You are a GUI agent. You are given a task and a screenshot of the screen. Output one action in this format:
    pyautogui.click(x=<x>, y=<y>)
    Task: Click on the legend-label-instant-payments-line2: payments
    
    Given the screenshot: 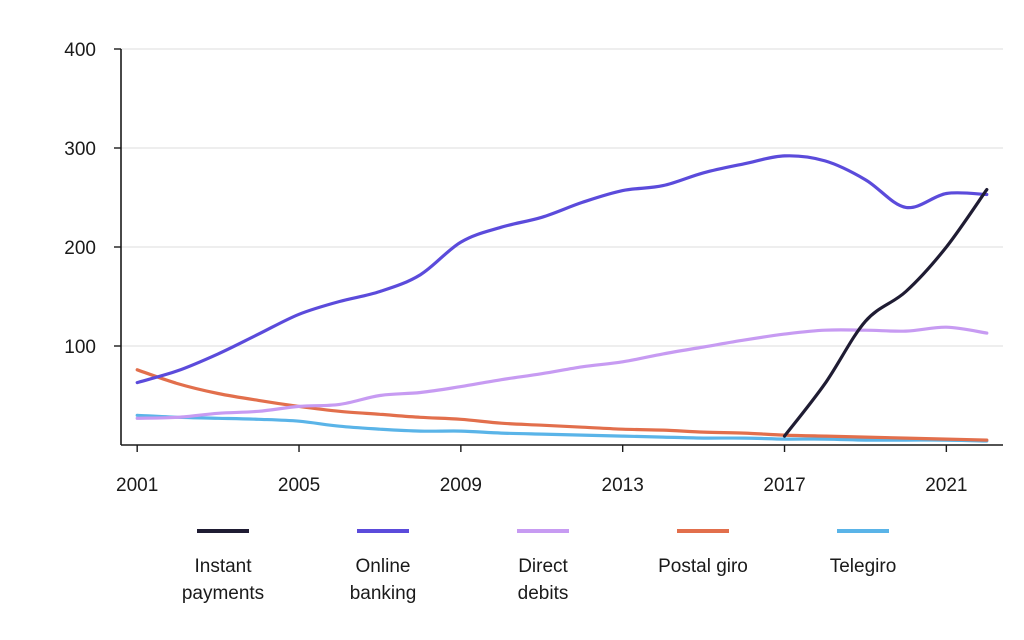 What is the action you would take?
    pyautogui.click(x=223, y=593)
    